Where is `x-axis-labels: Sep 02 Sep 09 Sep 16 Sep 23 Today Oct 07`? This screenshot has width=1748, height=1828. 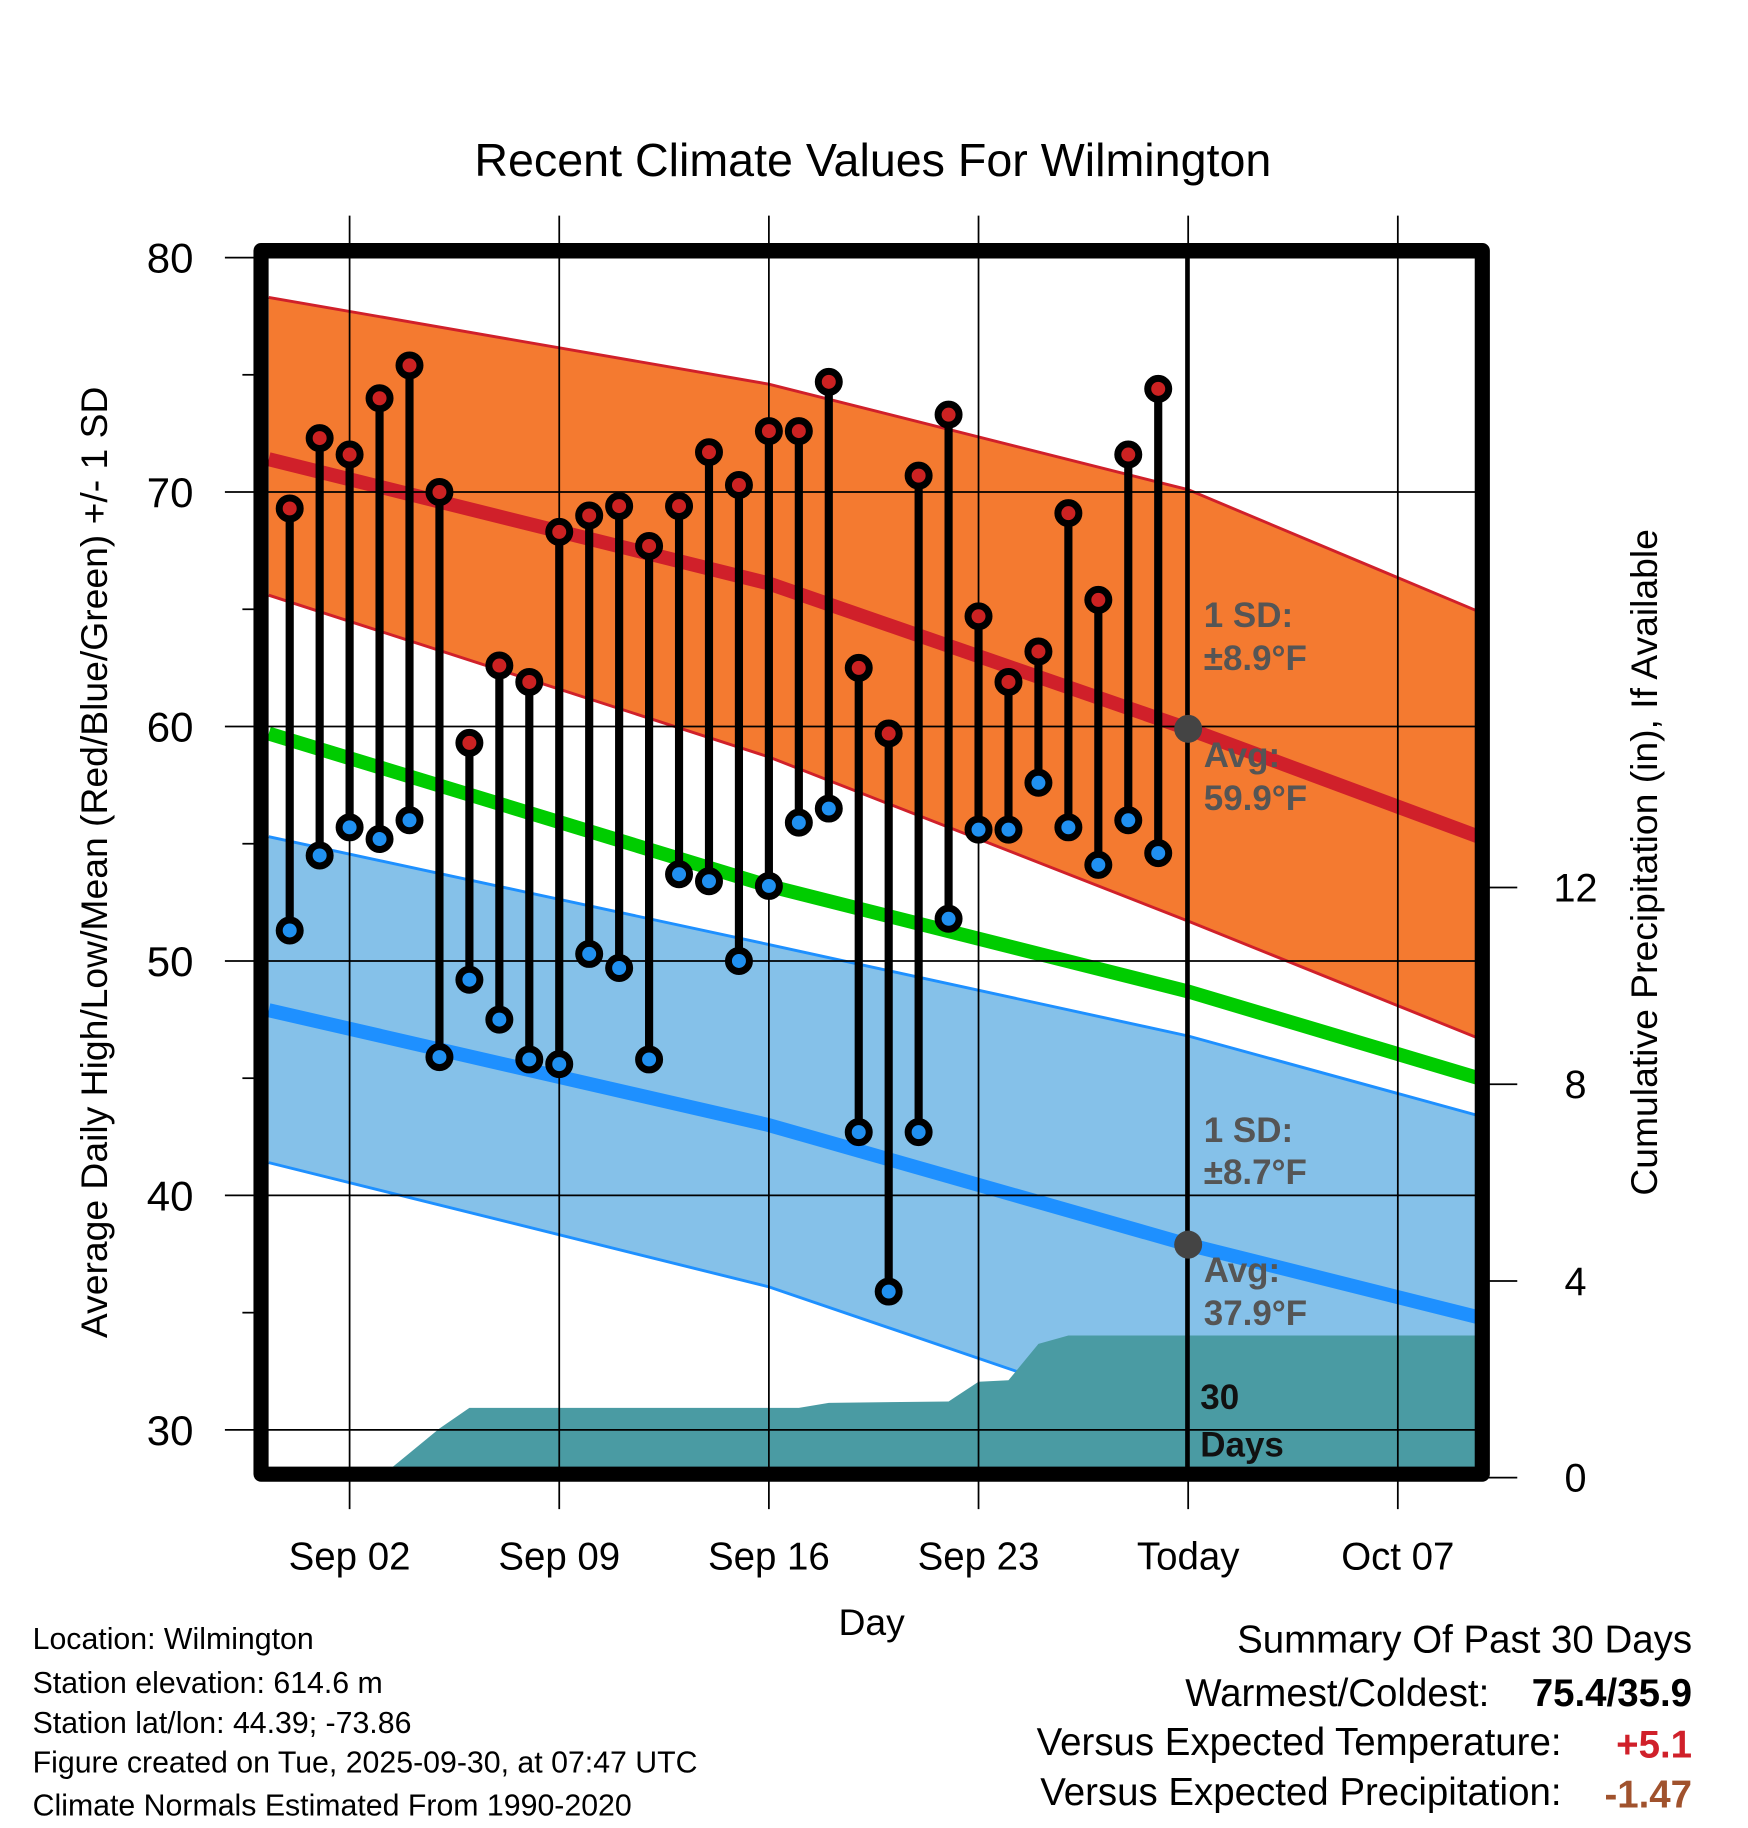 x-axis-labels: Sep 02 Sep 09 Sep 16 Sep 23 Today Oct 07 is located at coordinates (872, 1557).